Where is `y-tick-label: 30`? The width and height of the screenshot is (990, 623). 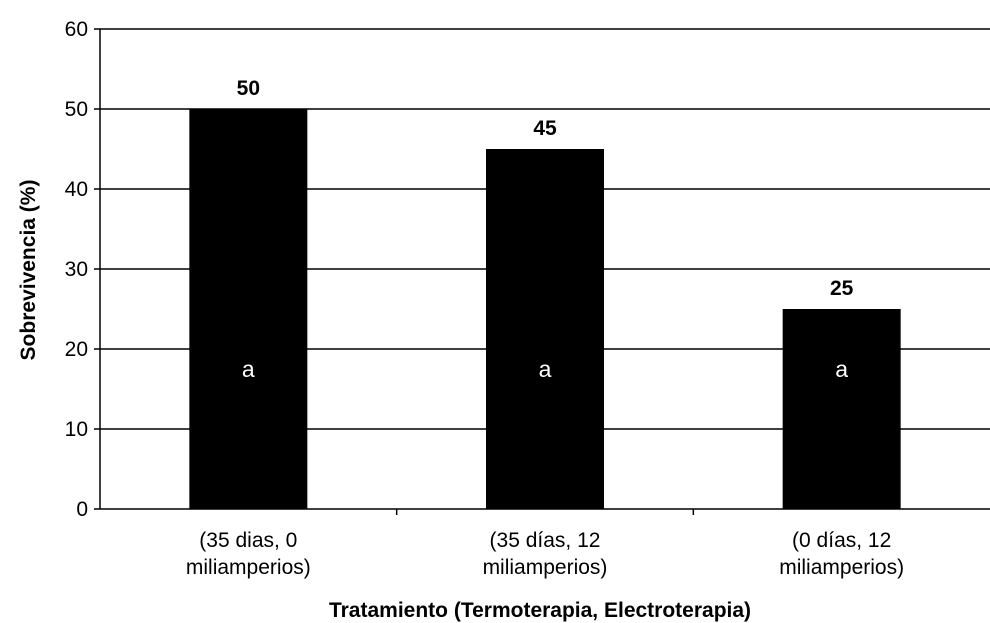
y-tick-label: 30 is located at coordinates (76, 269).